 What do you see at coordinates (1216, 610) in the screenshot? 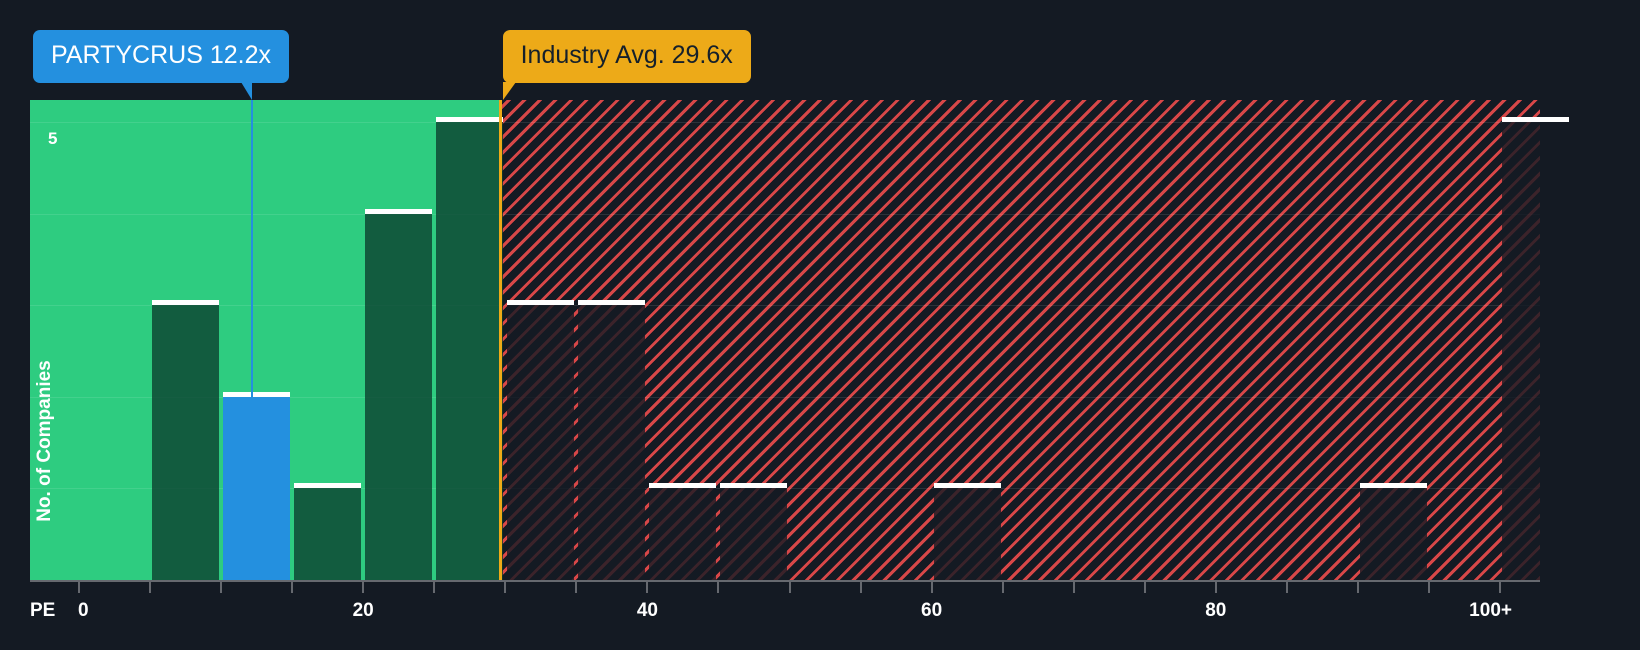
I see `x-axis-tick-80: 80` at bounding box center [1216, 610].